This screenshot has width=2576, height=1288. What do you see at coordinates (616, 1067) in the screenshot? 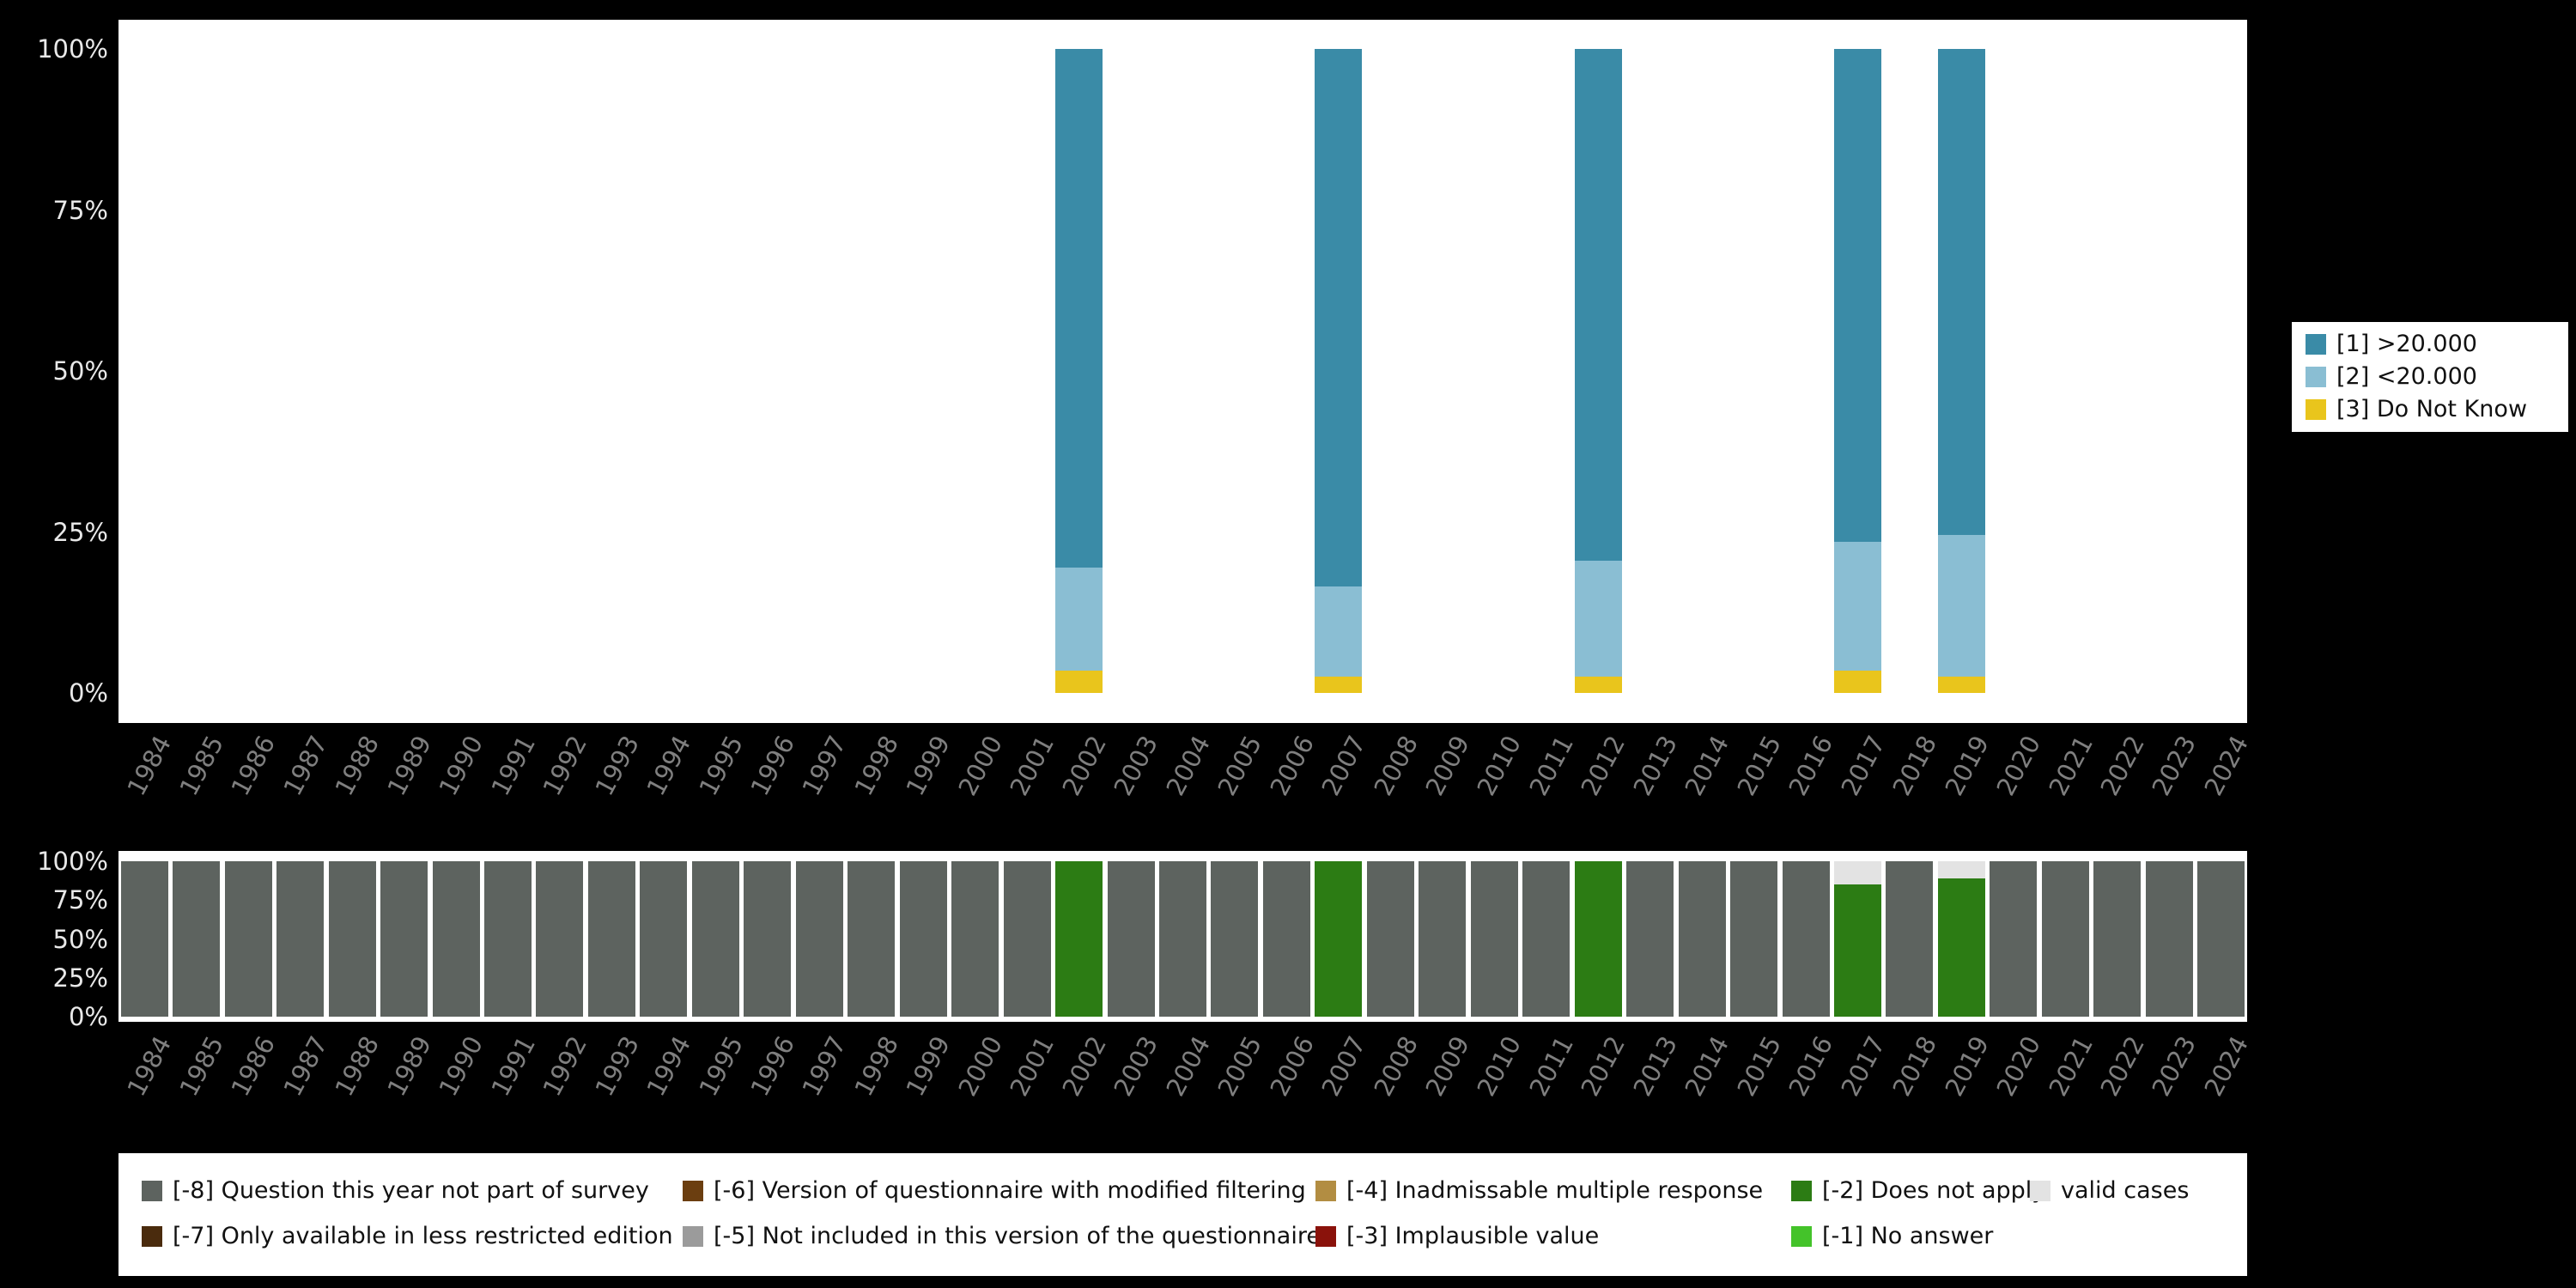
I see `missing-x-tick-label: 1993` at bounding box center [616, 1067].